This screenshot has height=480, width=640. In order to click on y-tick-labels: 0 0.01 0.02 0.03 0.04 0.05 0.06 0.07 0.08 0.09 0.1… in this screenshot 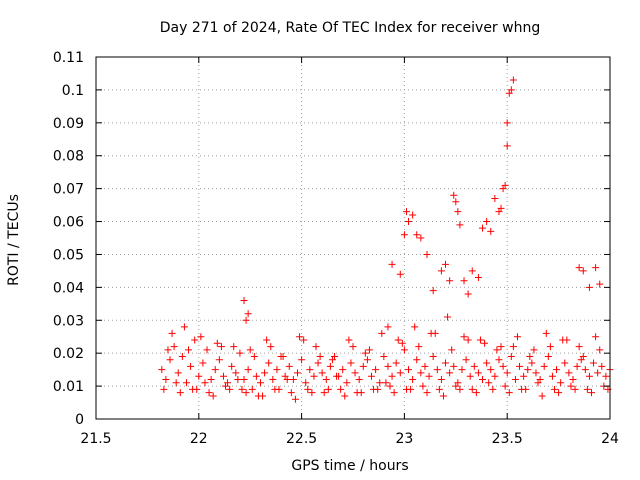, I will do `click(68, 239)`.